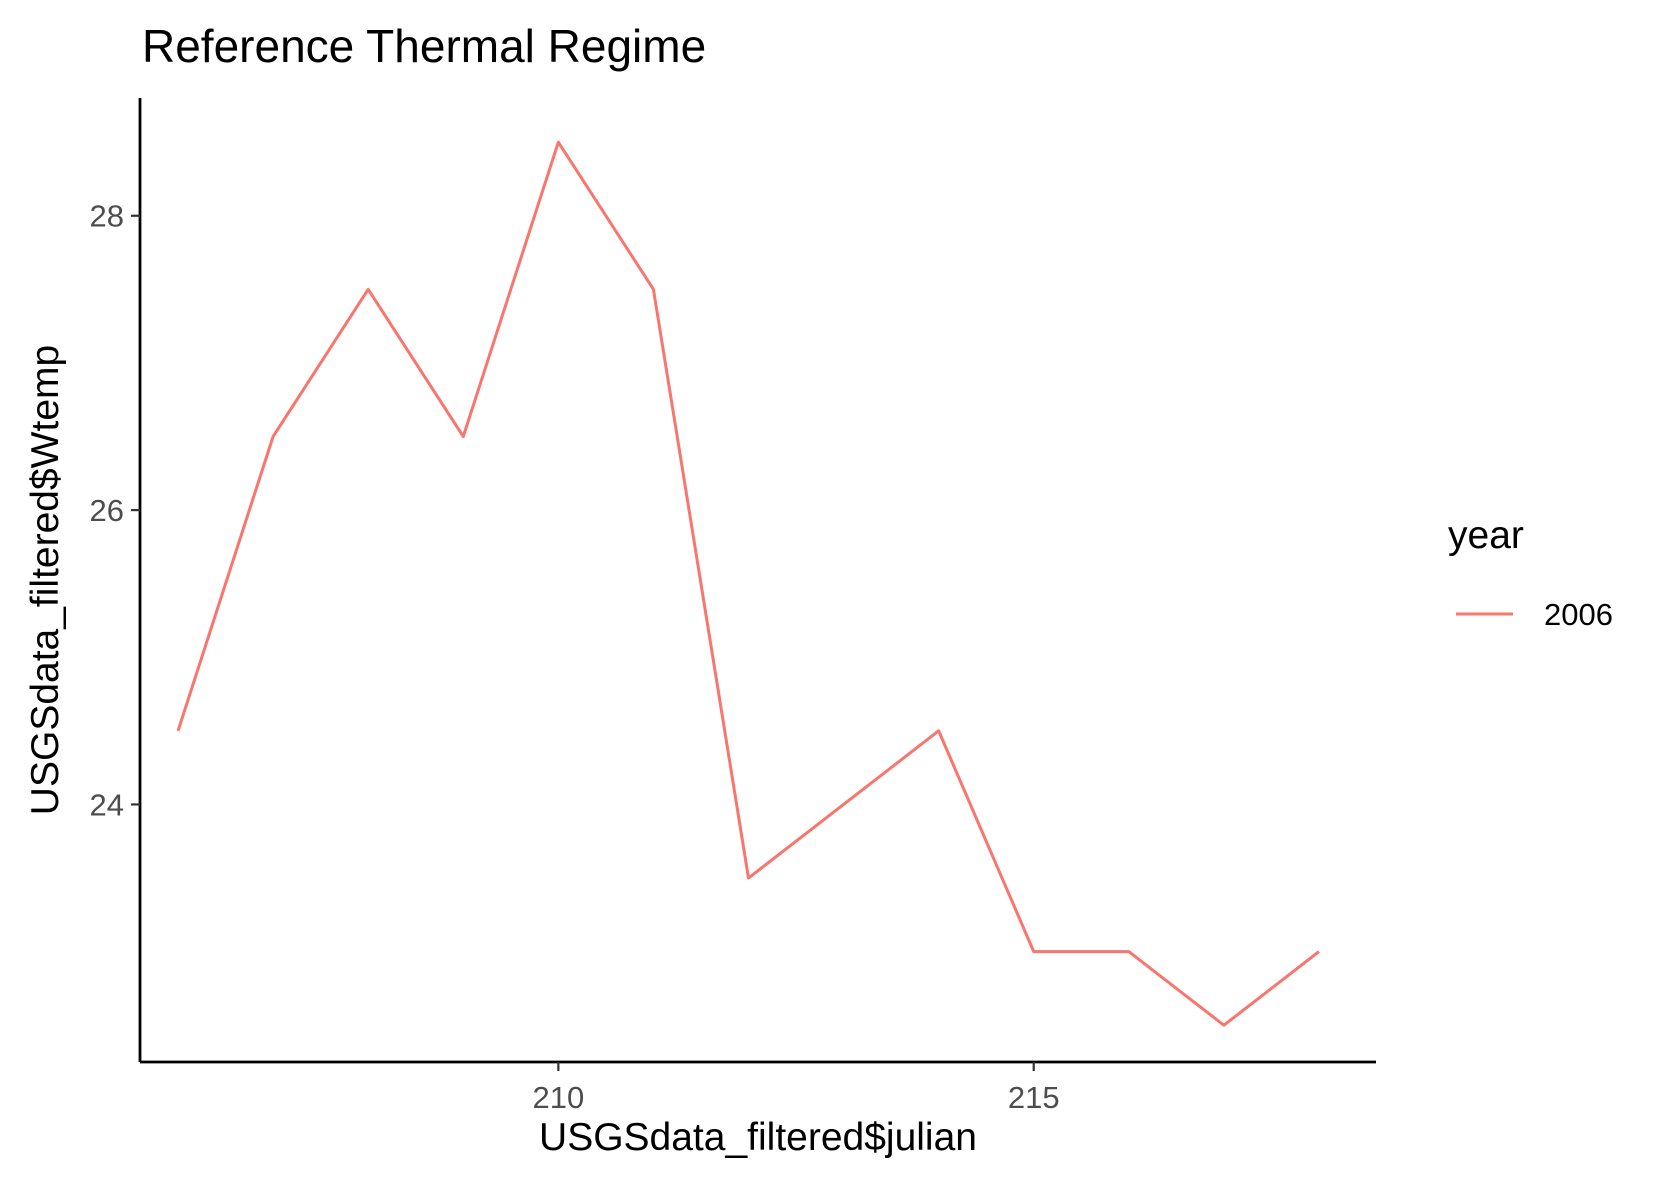 This screenshot has height=1186, width=1653. What do you see at coordinates (107, 216) in the screenshot?
I see `y-tick-label-28: 28` at bounding box center [107, 216].